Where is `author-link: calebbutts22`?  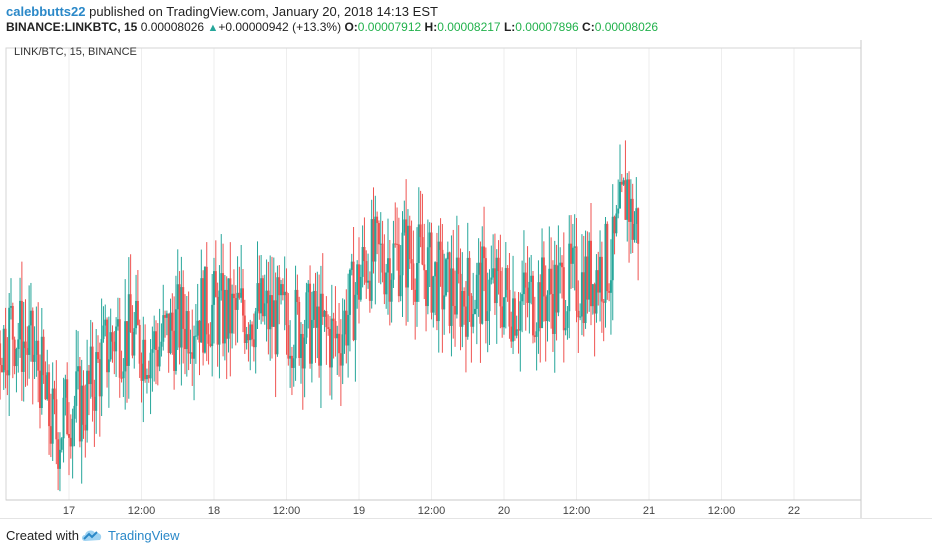 author-link: calebbutts22 is located at coordinates (46, 11).